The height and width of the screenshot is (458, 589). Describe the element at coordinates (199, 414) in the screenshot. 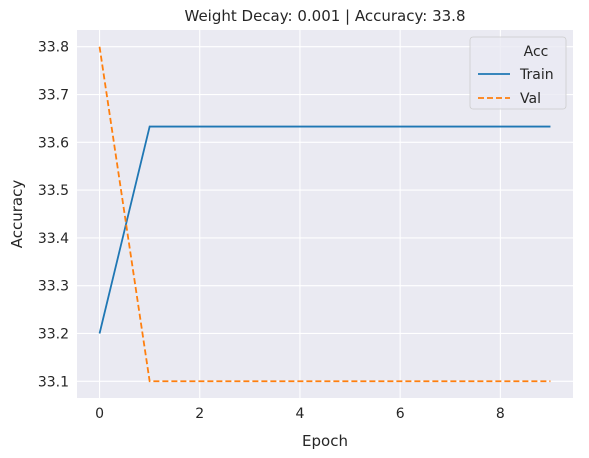

I see `x-tick-label: 2` at that location.